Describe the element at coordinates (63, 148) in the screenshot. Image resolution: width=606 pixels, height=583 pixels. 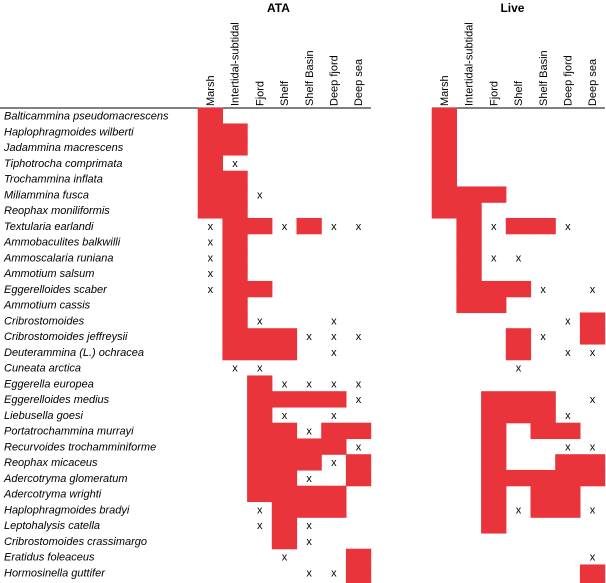
I see `species-label: Jadammina macrescens` at that location.